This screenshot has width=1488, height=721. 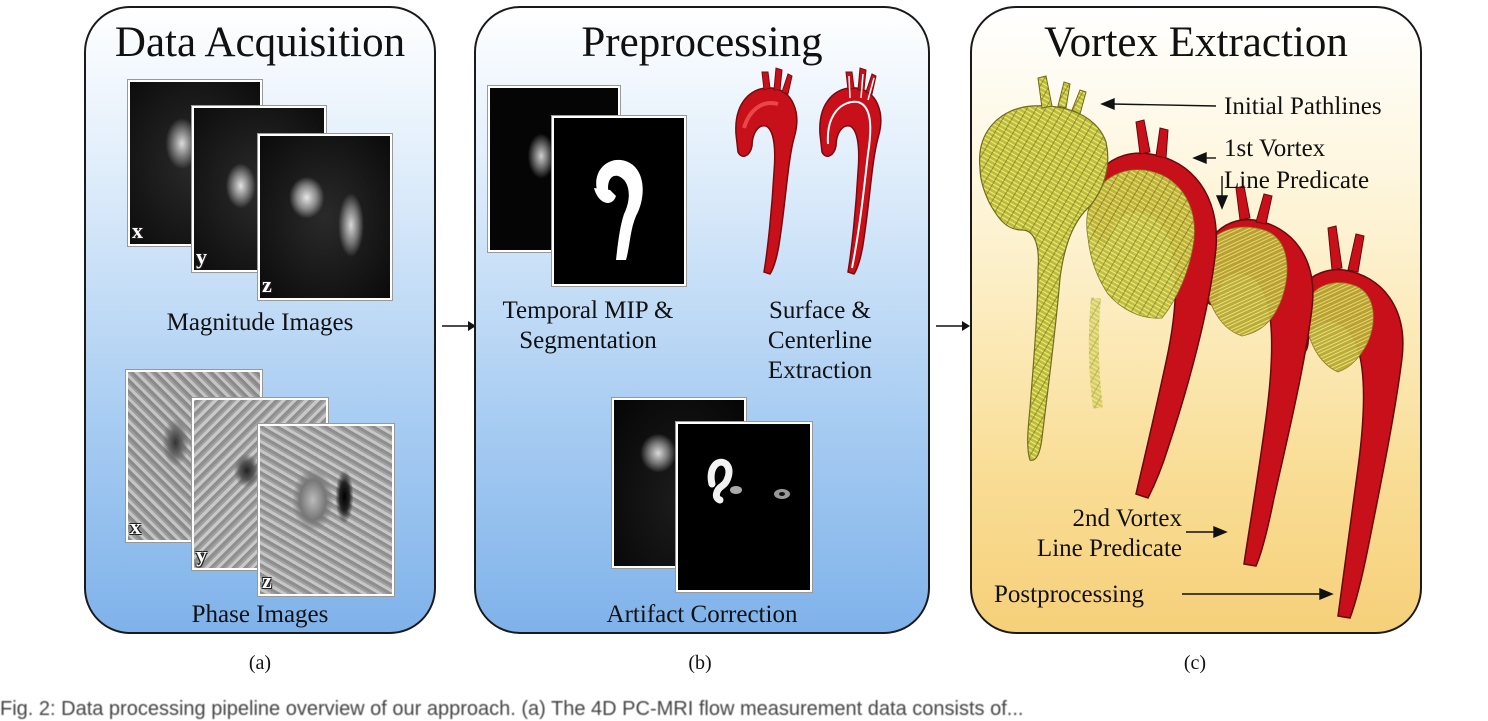 I want to click on mip-label-line-2: Segmentation, so click(x=588, y=340).